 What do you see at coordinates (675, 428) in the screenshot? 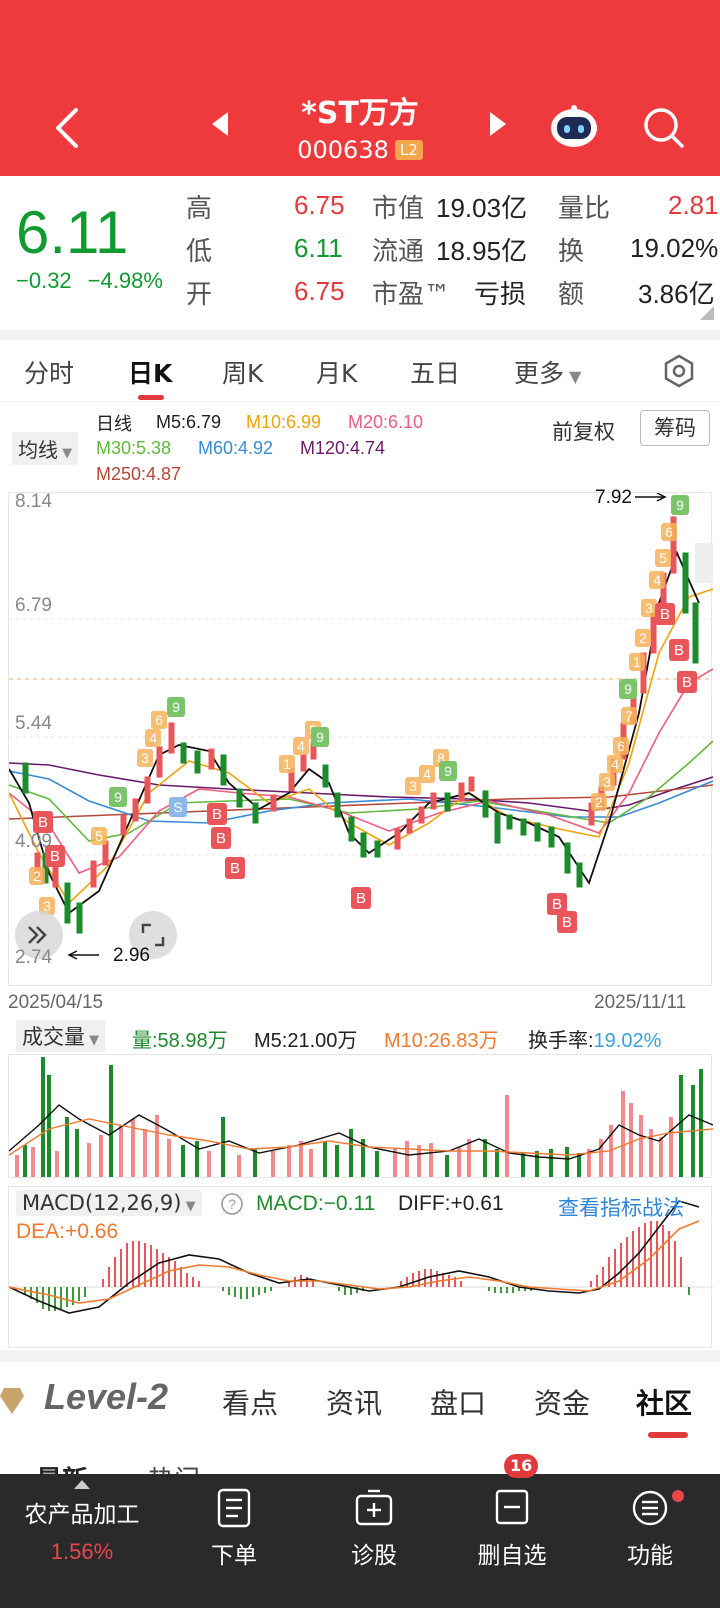
I see `chip-distribution-button: 筹码` at bounding box center [675, 428].